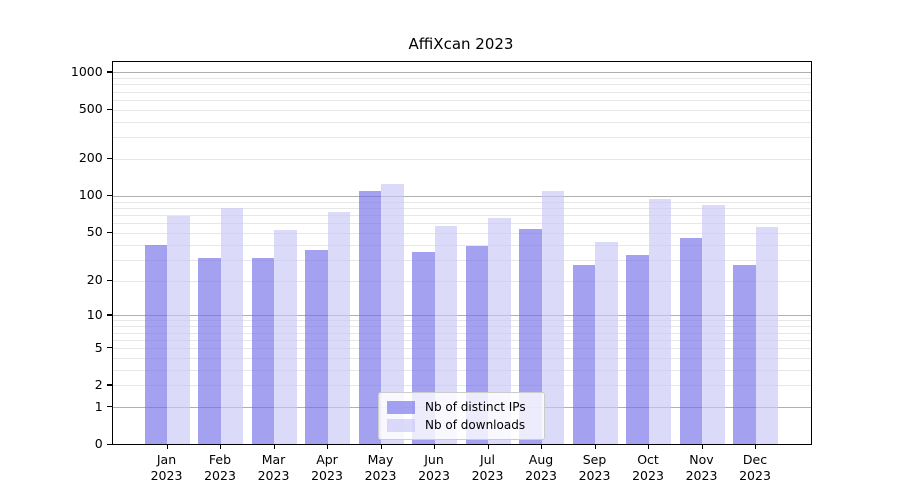  What do you see at coordinates (584, 355) in the screenshot?
I see `bar-distinct-ips-sep` at bounding box center [584, 355].